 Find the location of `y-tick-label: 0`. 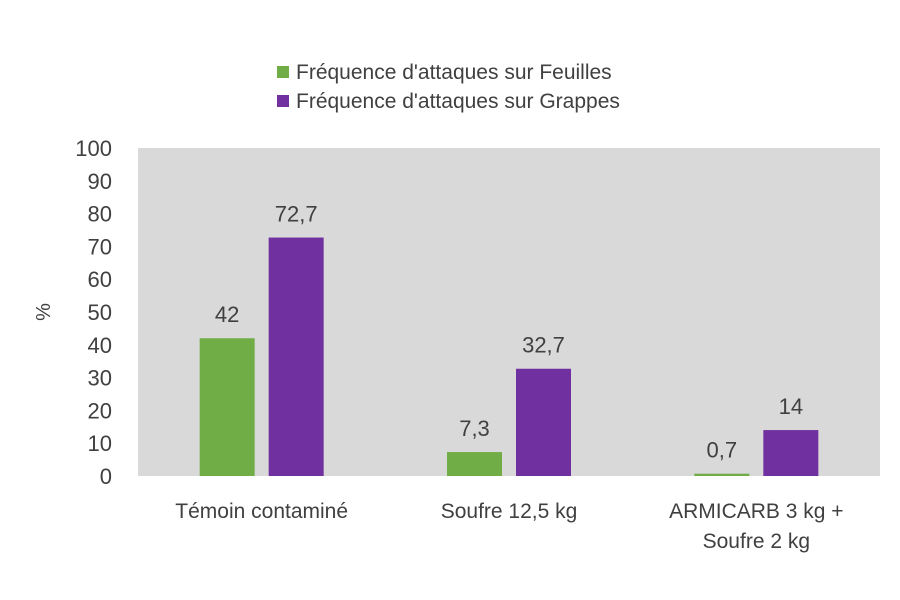

y-tick-label: 0 is located at coordinates (106, 476).